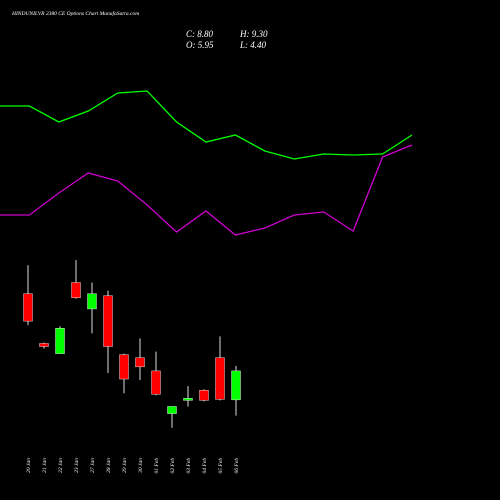 The height and width of the screenshot is (500, 500). What do you see at coordinates (141, 466) in the screenshot?
I see `x-tick-label: 30 Jan` at bounding box center [141, 466].